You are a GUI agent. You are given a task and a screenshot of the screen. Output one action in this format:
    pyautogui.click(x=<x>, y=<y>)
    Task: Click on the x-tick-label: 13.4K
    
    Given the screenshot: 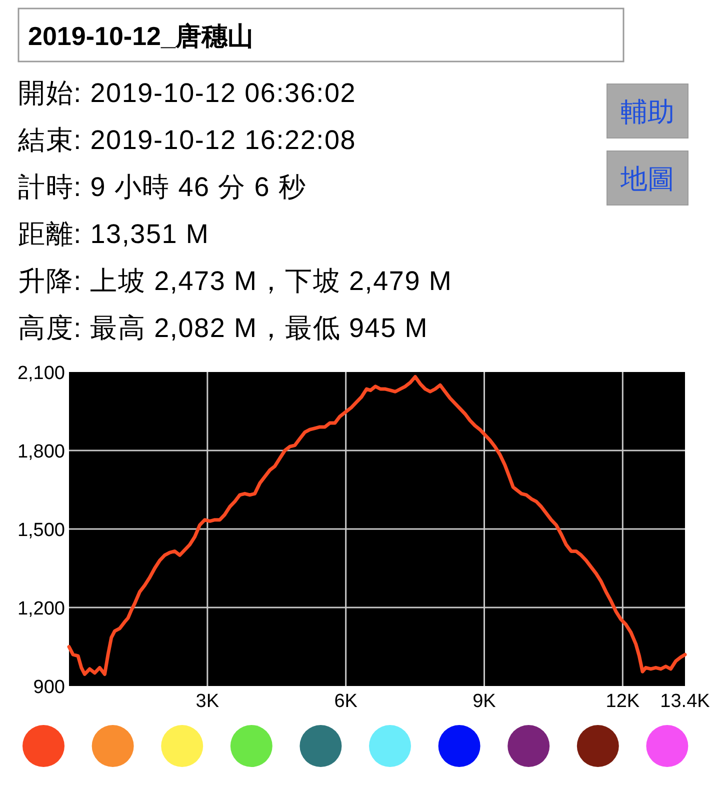 What is the action you would take?
    pyautogui.click(x=685, y=701)
    